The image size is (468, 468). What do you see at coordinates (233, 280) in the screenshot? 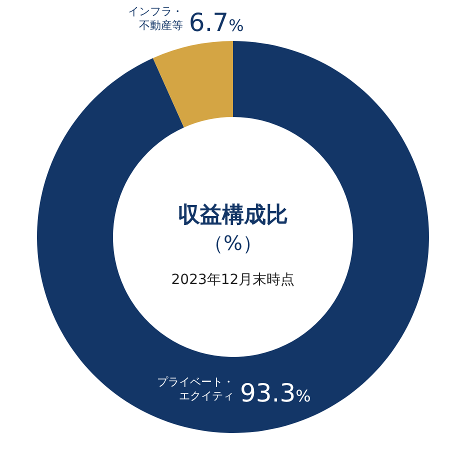
I see `text: 2023年12月末時点` at bounding box center [233, 280].